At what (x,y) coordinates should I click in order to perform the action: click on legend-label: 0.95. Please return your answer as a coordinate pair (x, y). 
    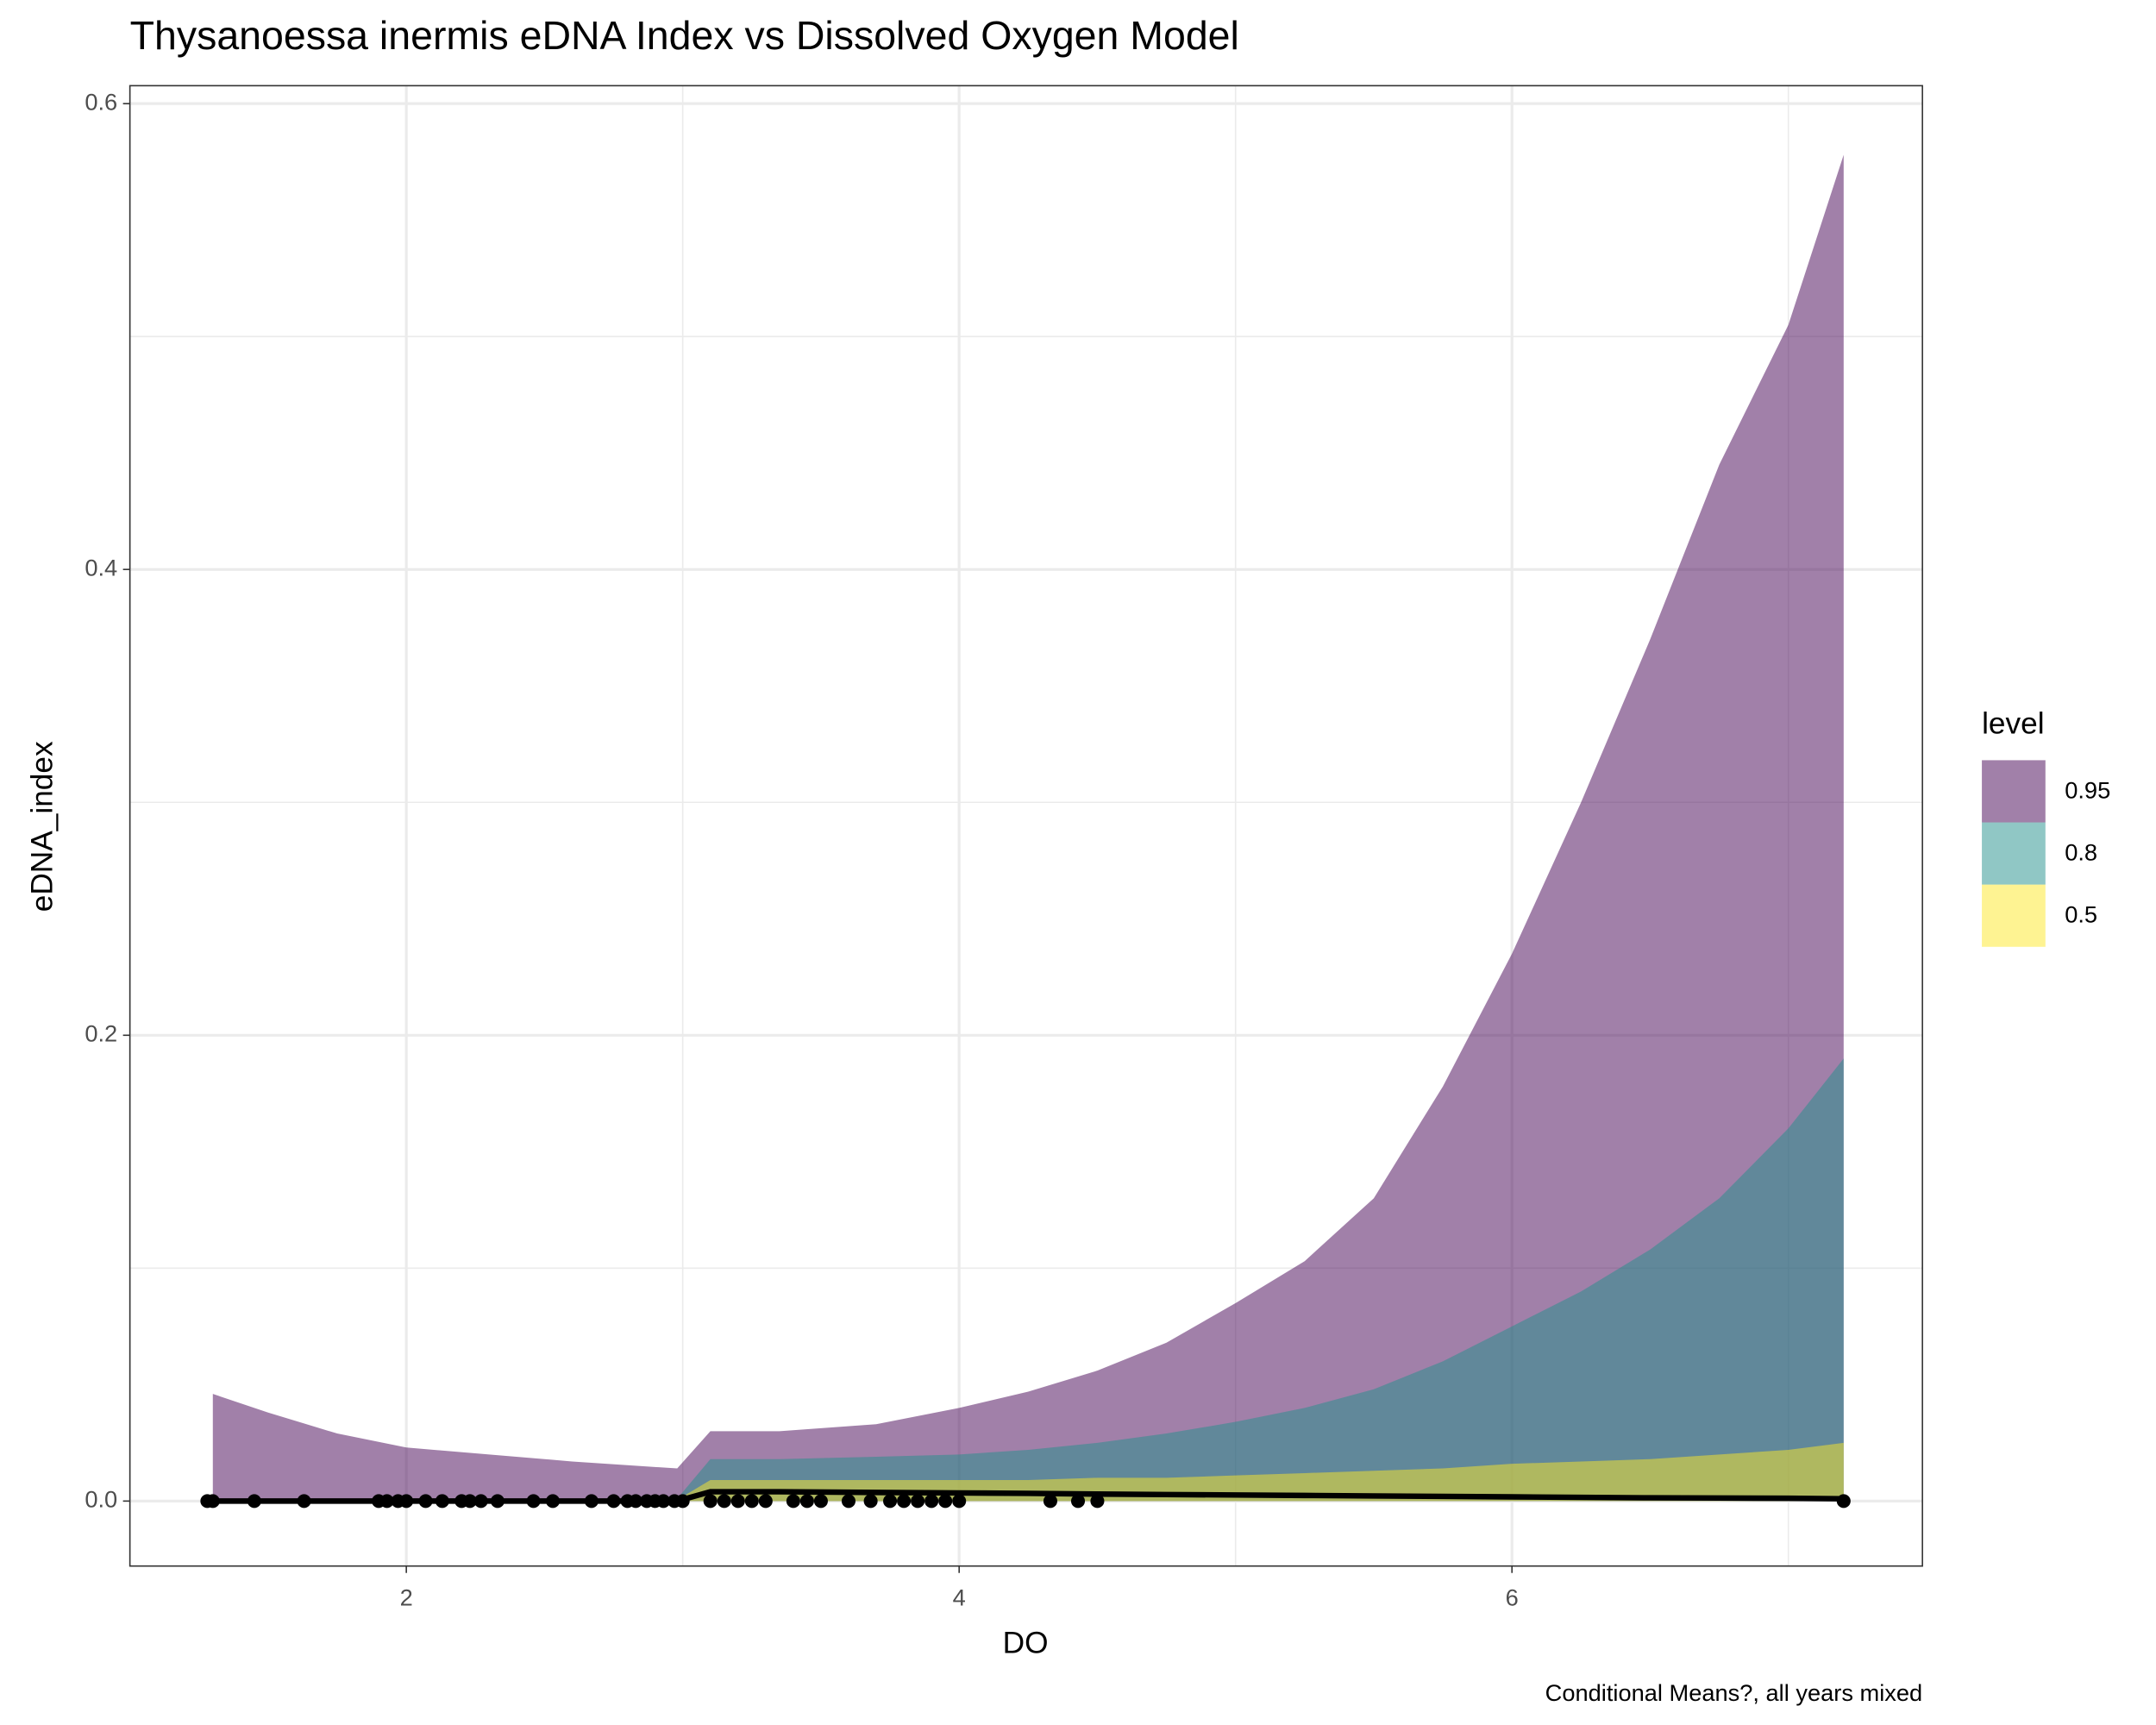
    Looking at the image, I should click on (2087, 790).